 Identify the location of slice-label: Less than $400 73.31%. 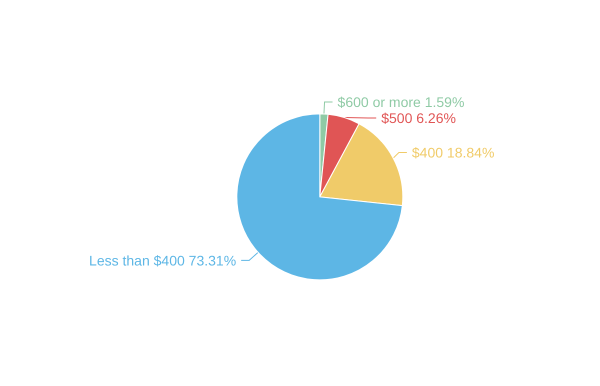
(162, 260).